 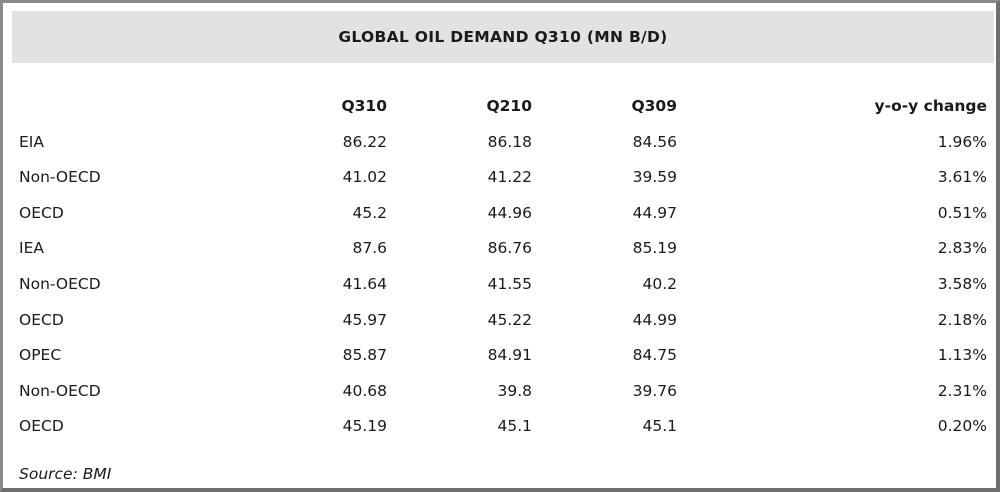 I want to click on column-header-q210: Q210, so click(x=509, y=106).